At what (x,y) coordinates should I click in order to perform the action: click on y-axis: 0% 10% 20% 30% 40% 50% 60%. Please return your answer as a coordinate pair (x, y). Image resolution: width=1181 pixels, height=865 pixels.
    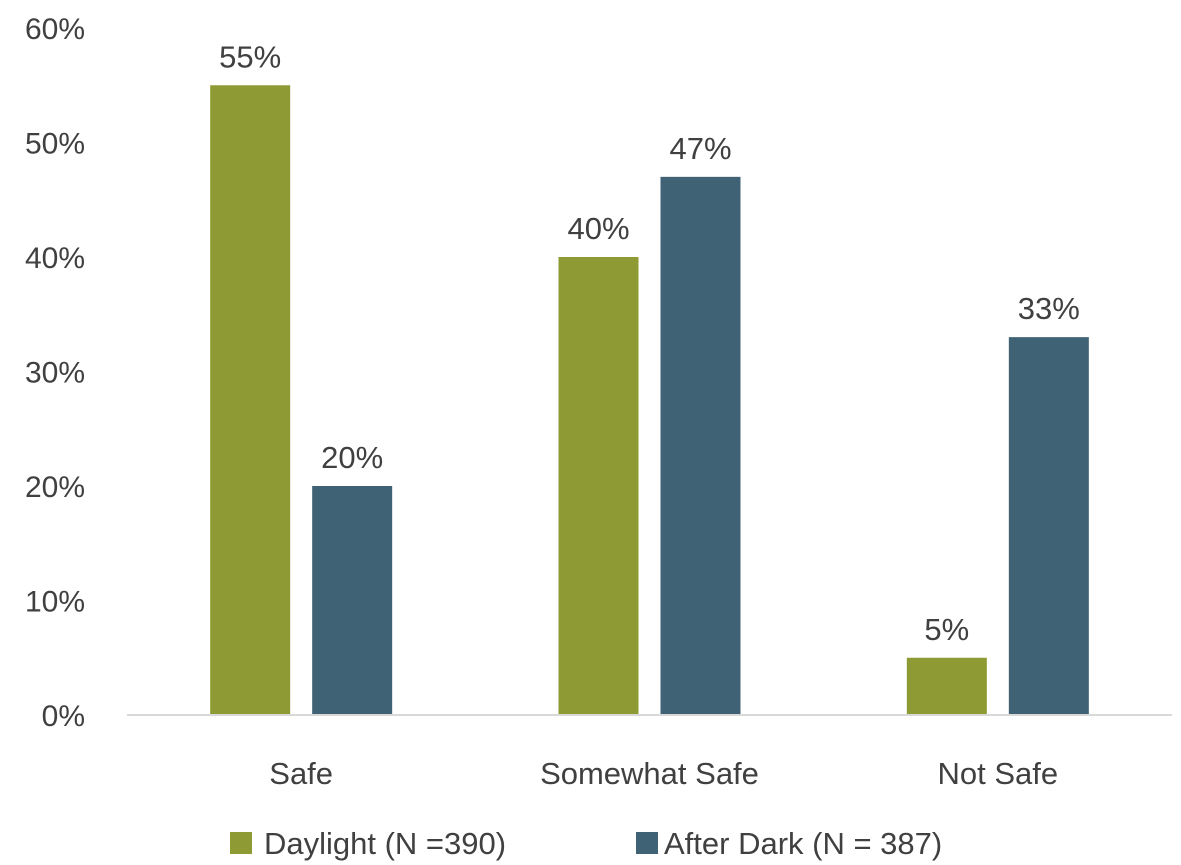
    Looking at the image, I should click on (55, 373).